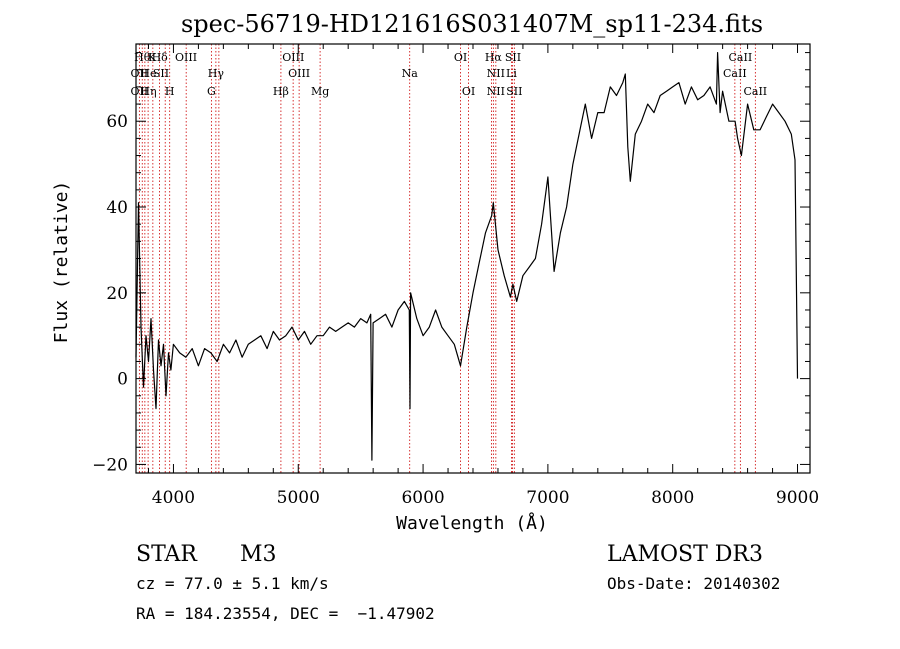 This screenshot has height=649, width=900. What do you see at coordinates (281, 91) in the screenshot?
I see `spectral-line-label: Hβ` at bounding box center [281, 91].